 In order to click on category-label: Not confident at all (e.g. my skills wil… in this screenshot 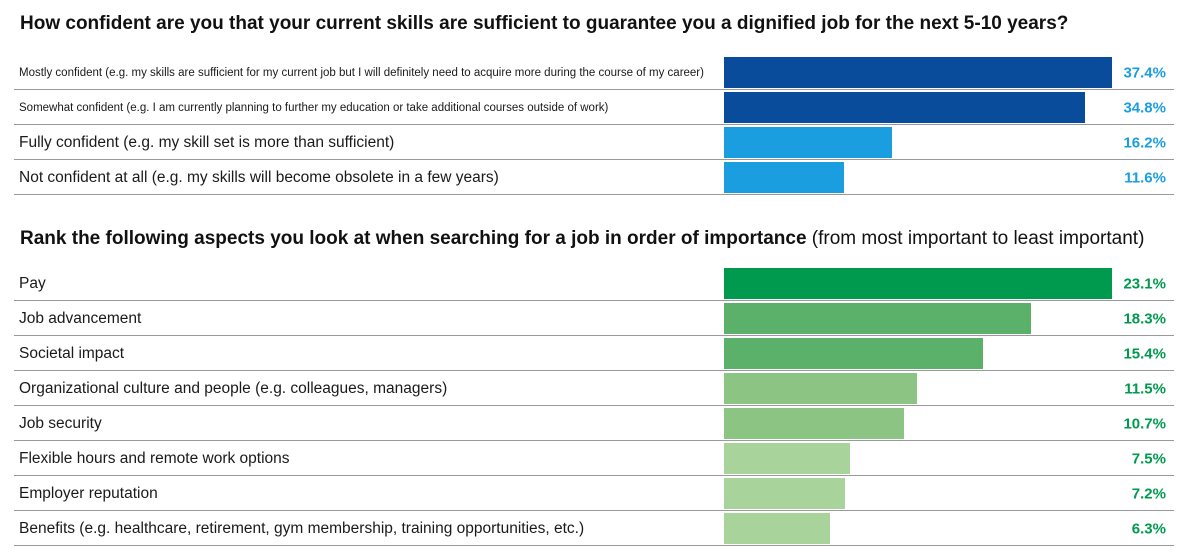, I will do `click(259, 177)`.